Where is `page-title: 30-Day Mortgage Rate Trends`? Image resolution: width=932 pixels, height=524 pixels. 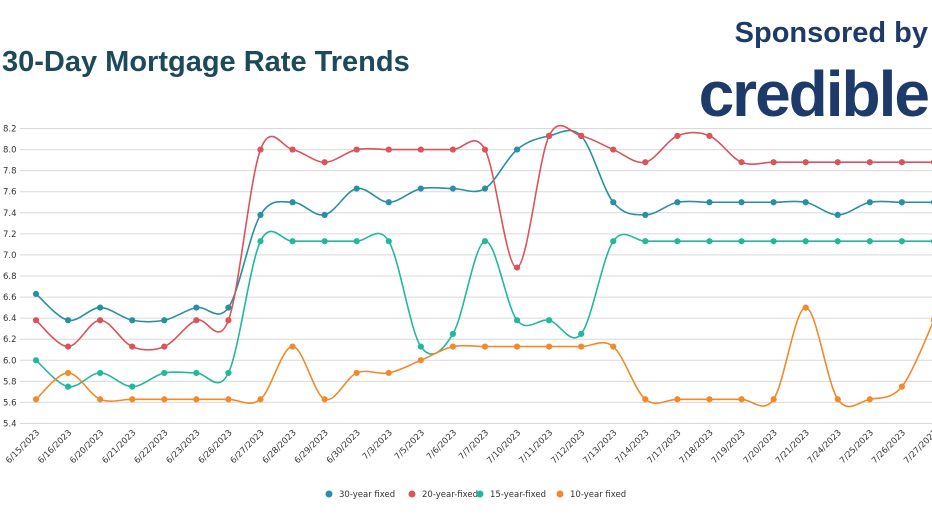 page-title: 30-Day Mortgage Rate Trends is located at coordinates (206, 62).